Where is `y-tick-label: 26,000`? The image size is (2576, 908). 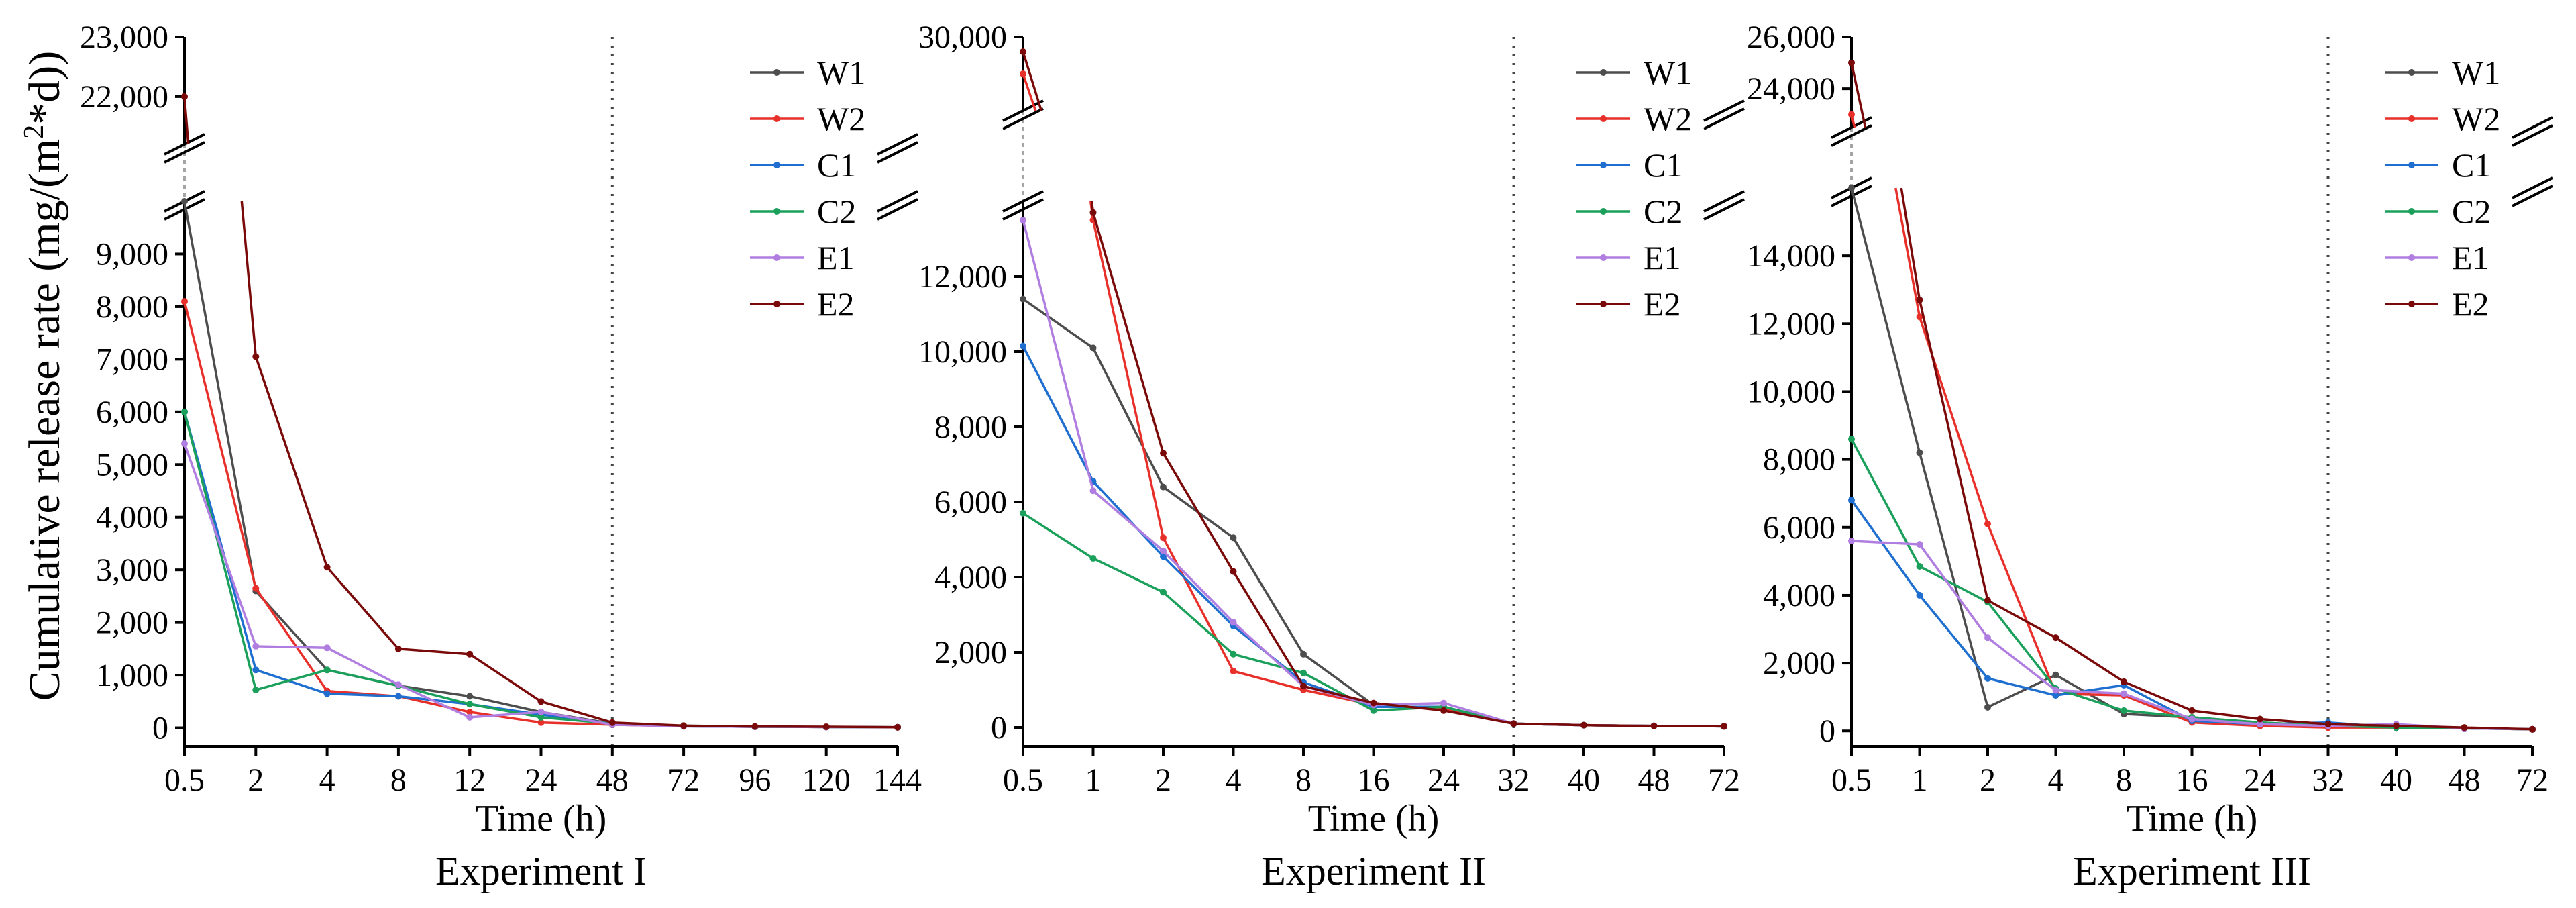 y-tick-label: 26,000 is located at coordinates (1791, 37).